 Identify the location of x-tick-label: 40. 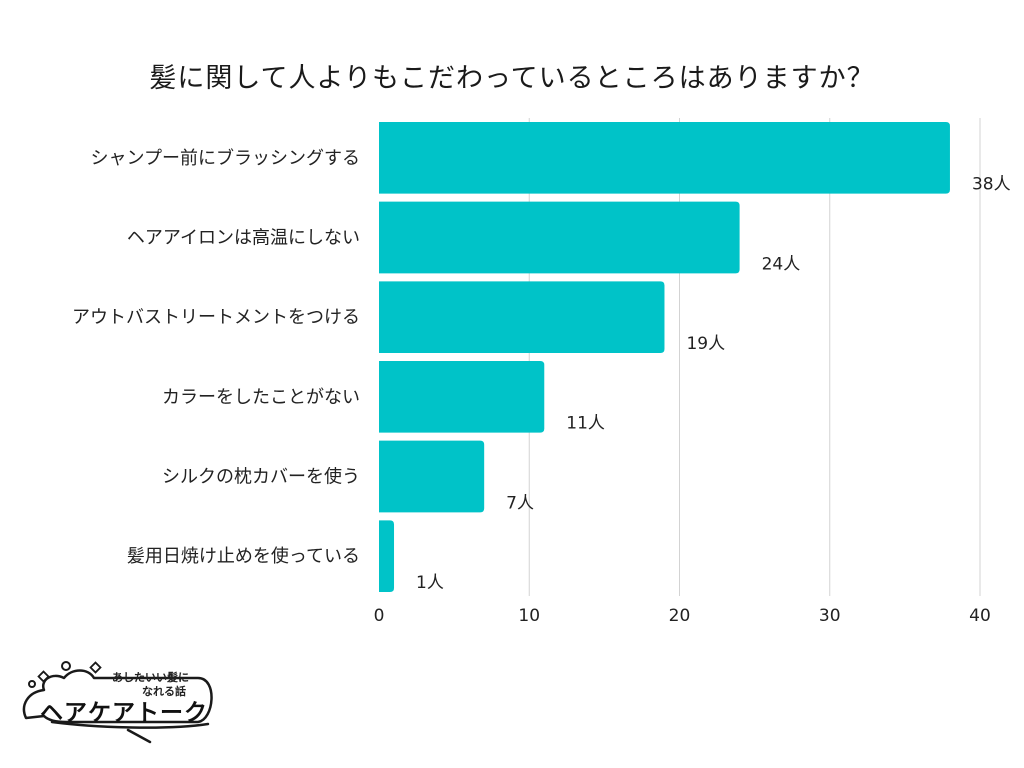
(980, 616).